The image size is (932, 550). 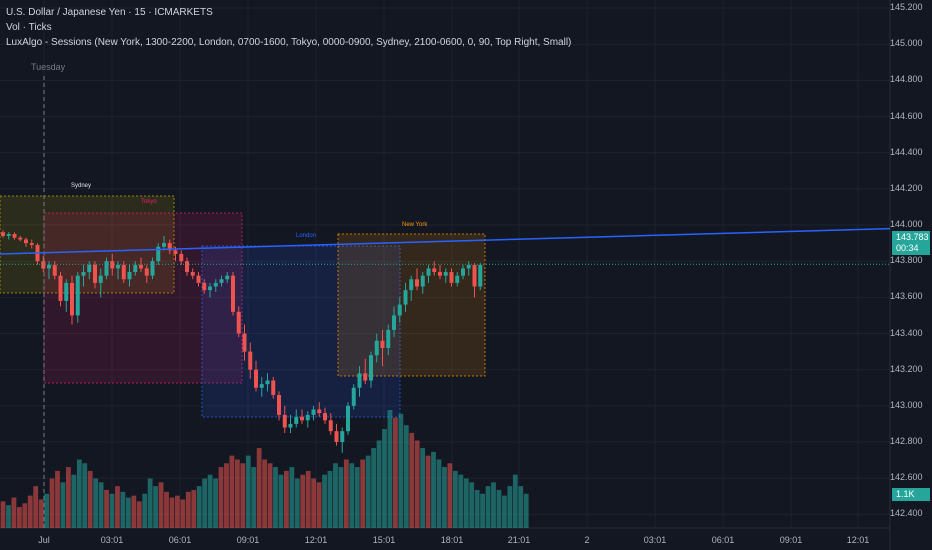 I want to click on price-axis-label: 143.200, so click(x=906, y=368).